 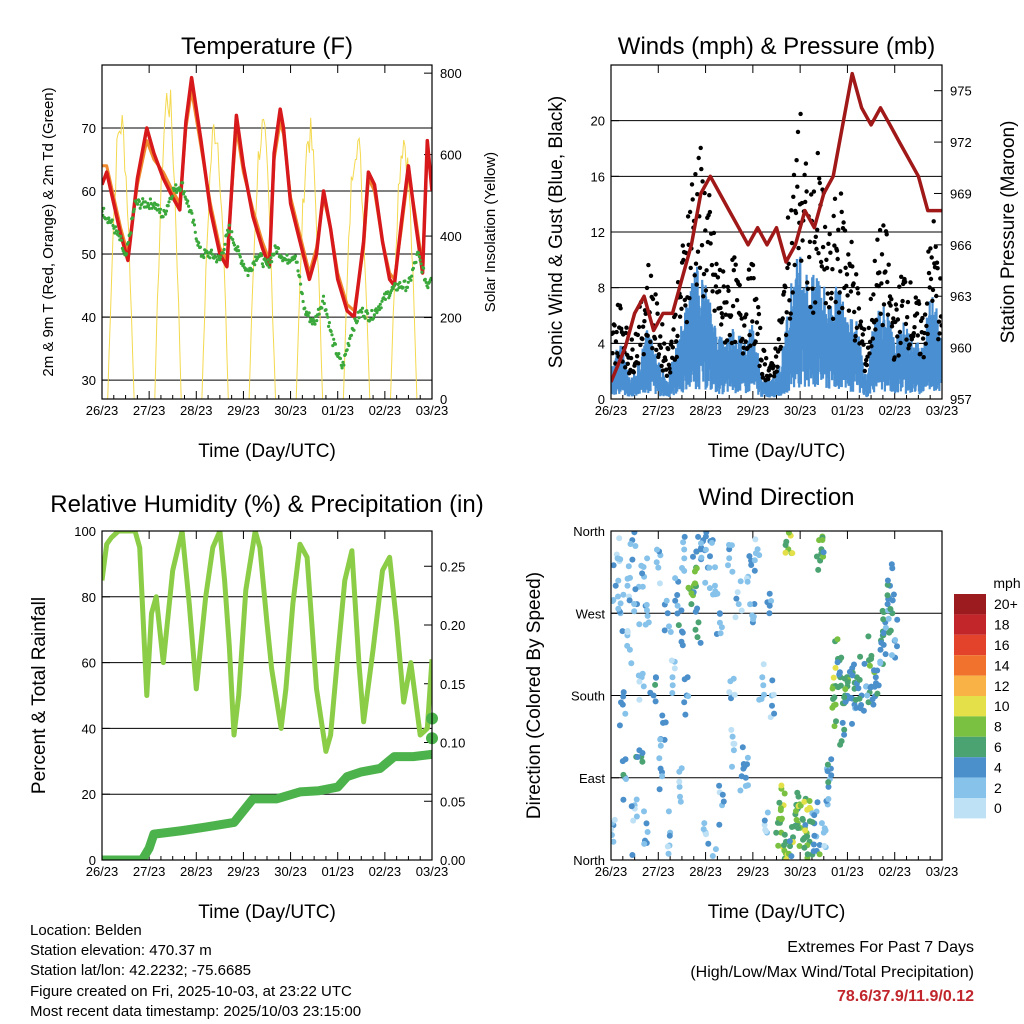 What do you see at coordinates (452, 625) in the screenshot?
I see `y-right-tick-label: 0.20` at bounding box center [452, 625].